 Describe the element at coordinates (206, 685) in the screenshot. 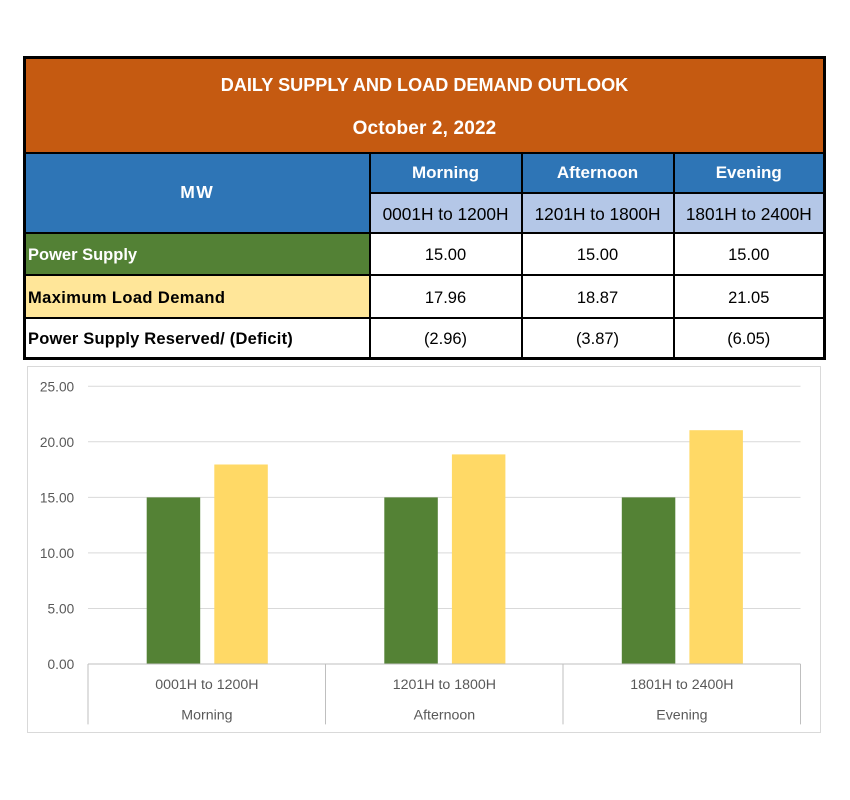

I see `svg-text: 0001H to 1200H` at that location.